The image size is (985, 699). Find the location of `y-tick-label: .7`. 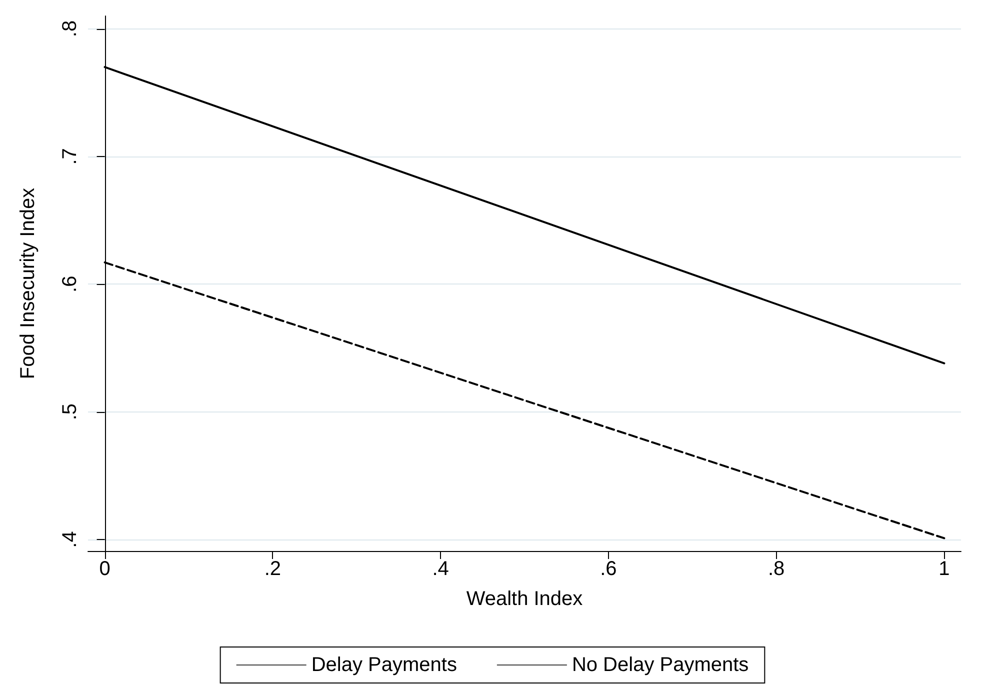

y-tick-label: .7 is located at coordinates (70, 156).